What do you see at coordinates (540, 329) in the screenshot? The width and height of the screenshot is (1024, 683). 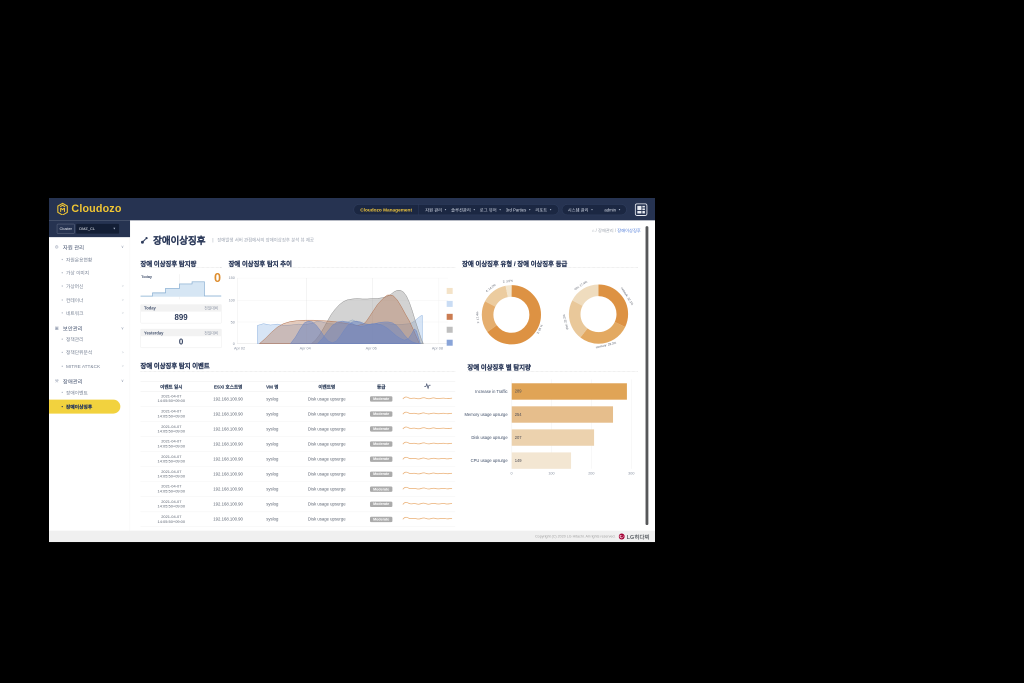 I see `svg-text: 3: 65 %` at bounding box center [540, 329].